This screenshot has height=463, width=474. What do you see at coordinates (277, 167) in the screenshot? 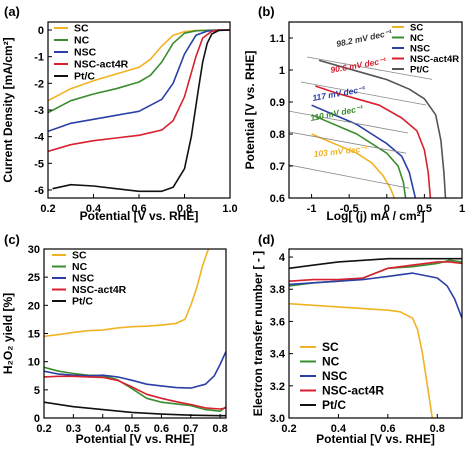
I see `y-tick-label: 0.7` at bounding box center [277, 167].